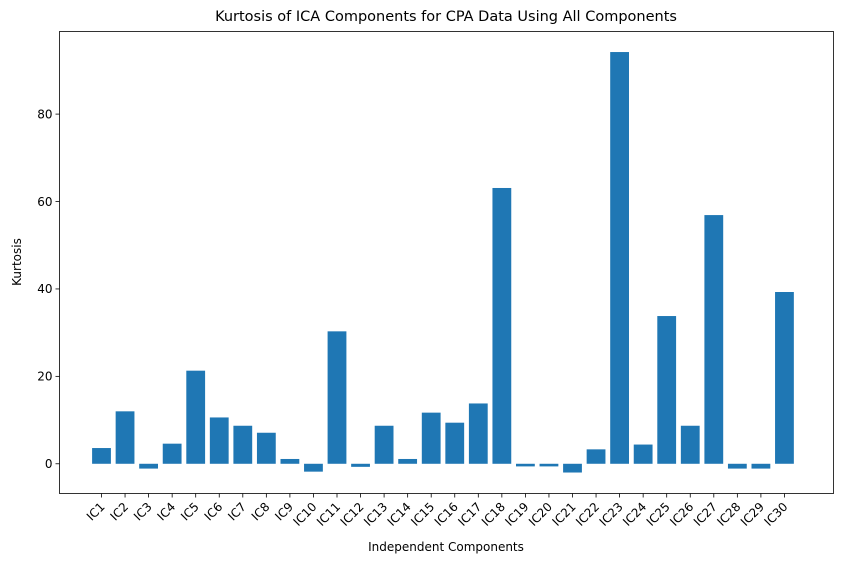 The image size is (842, 563). Describe the element at coordinates (737, 466) in the screenshot. I see `bar-ic28` at that location.